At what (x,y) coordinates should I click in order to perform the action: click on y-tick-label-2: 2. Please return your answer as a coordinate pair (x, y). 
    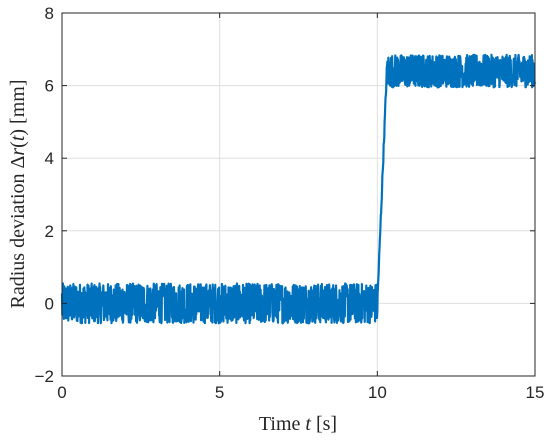
    Looking at the image, I should click on (49, 231).